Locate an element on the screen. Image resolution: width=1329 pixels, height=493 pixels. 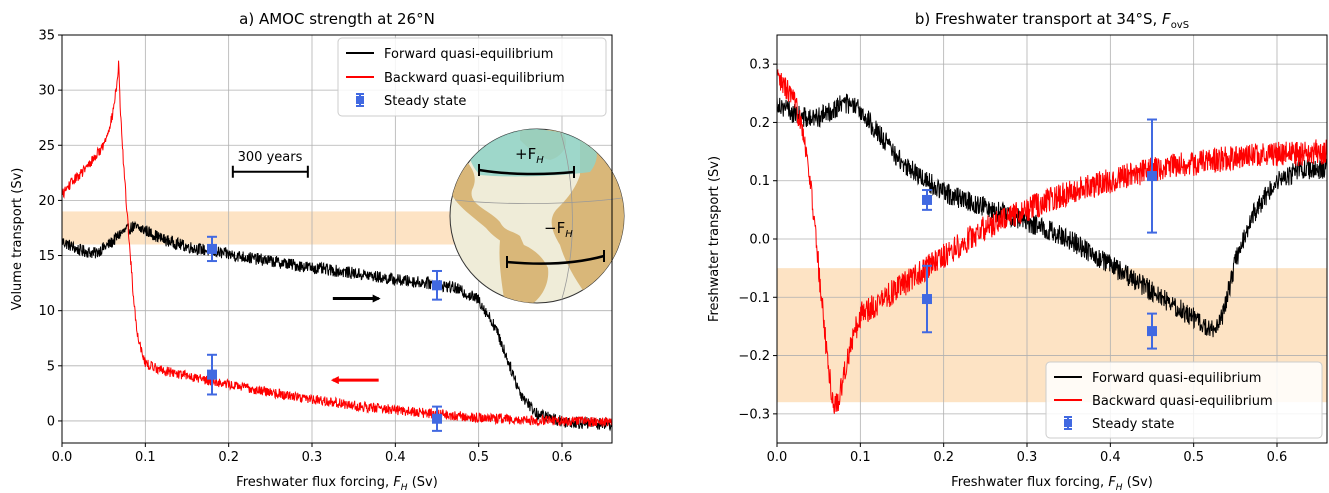
y-tick-label: 0.1 is located at coordinates (759, 181).